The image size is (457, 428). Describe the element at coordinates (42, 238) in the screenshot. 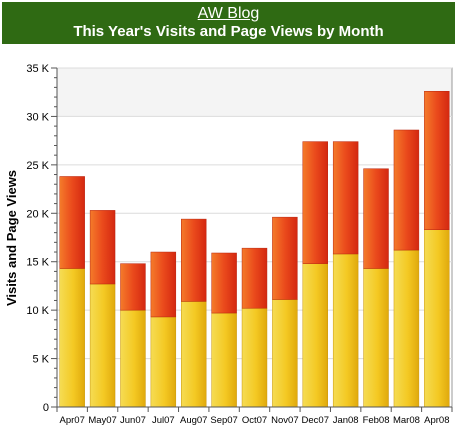

I see `y-axis: 0 5 K 10 K 15 K 20 K 25 K 30 K 35 K` at that location.